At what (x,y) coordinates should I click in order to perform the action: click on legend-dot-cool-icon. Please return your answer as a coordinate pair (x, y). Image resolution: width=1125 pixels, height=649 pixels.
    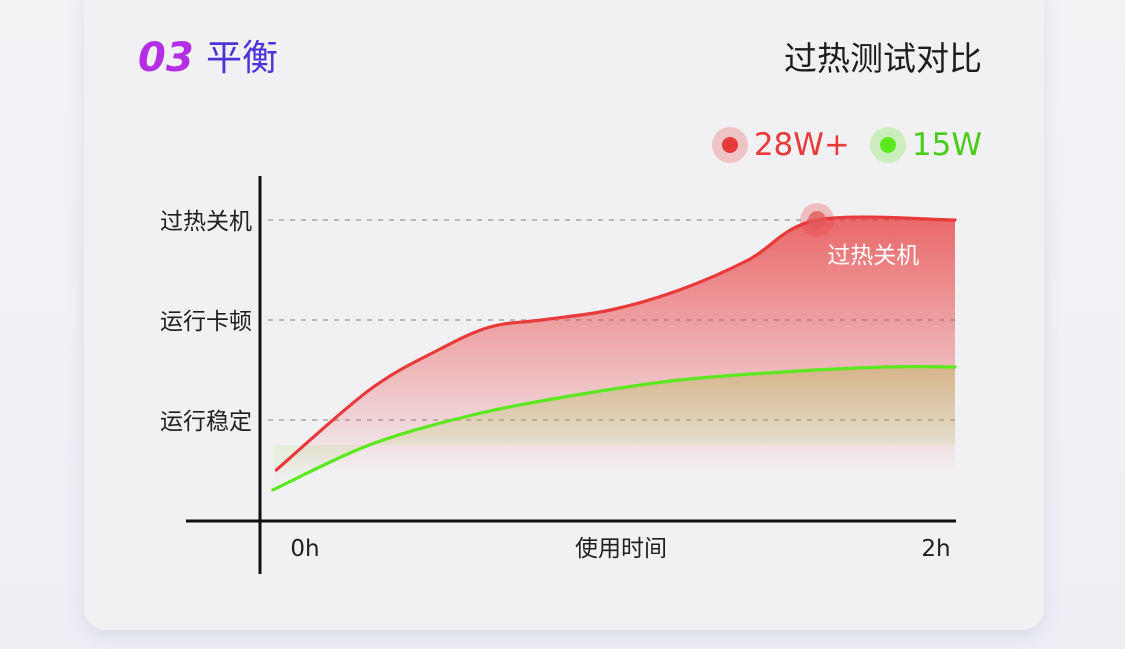
    Looking at the image, I should click on (887, 145).